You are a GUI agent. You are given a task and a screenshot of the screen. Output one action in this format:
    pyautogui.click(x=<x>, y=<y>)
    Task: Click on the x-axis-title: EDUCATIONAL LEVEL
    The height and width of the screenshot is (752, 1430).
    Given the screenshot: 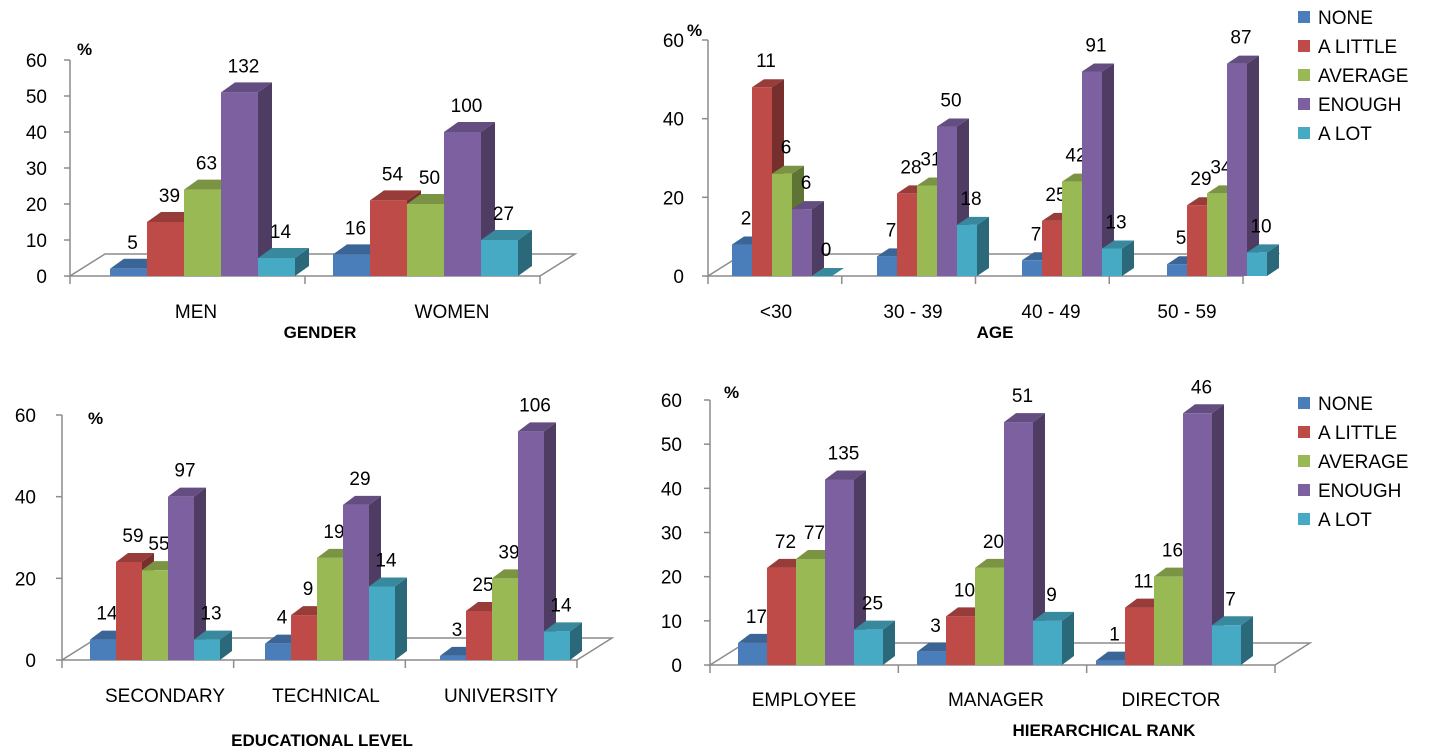 What is the action you would take?
    pyautogui.click(x=322, y=740)
    